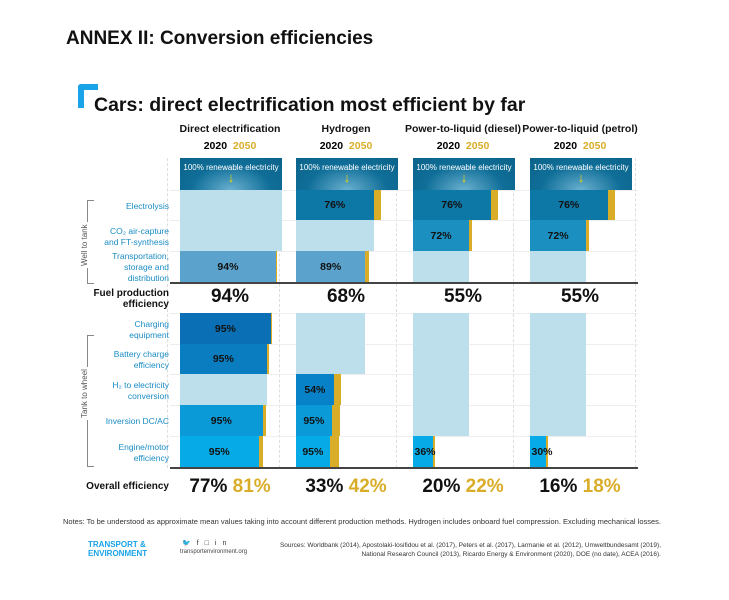  What do you see at coordinates (131, 299) in the screenshot?
I see `fuel-production-label: Fuel production efficiency` at bounding box center [131, 299].